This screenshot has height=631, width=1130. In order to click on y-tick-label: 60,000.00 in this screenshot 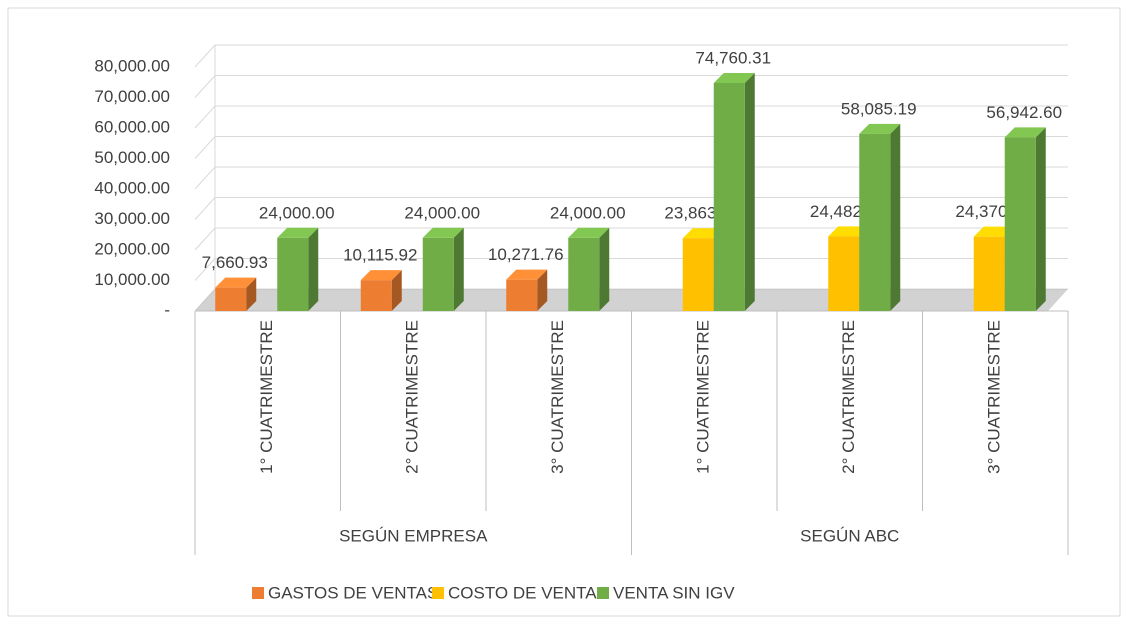, I will do `click(132, 126)`.